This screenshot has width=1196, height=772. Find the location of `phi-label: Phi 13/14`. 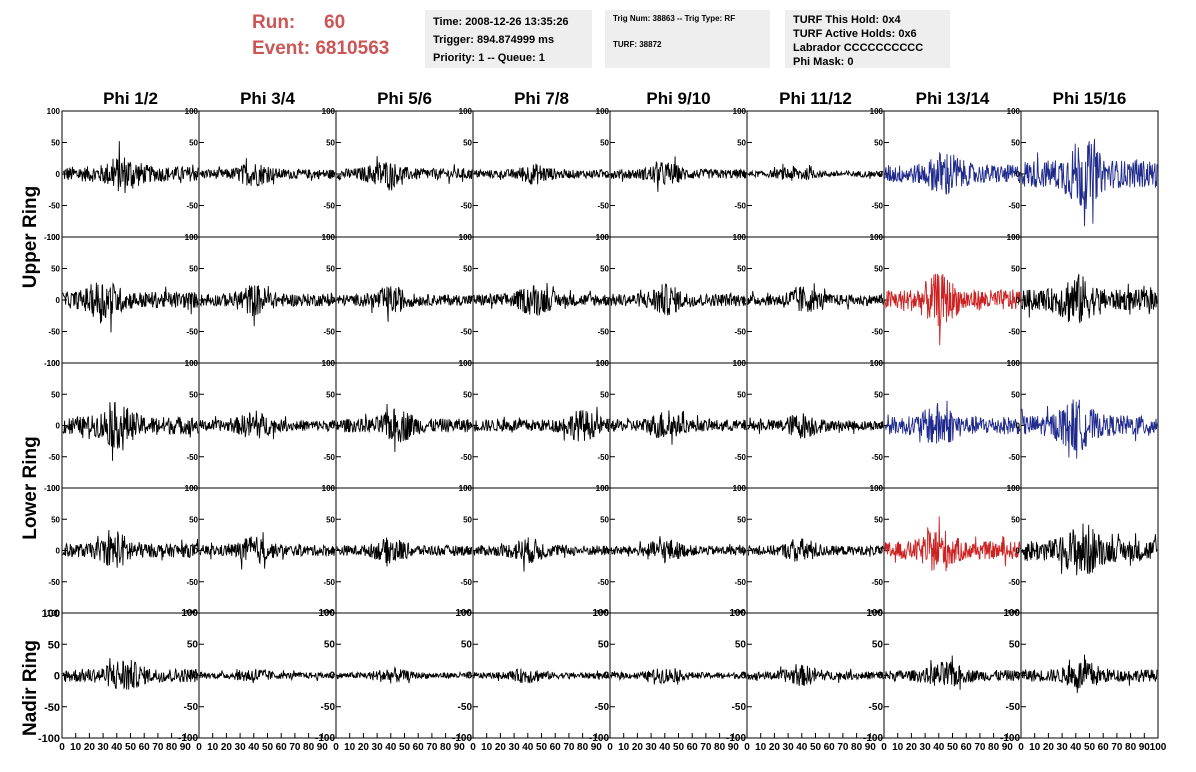

phi-label: Phi 13/14 is located at coordinates (953, 98).